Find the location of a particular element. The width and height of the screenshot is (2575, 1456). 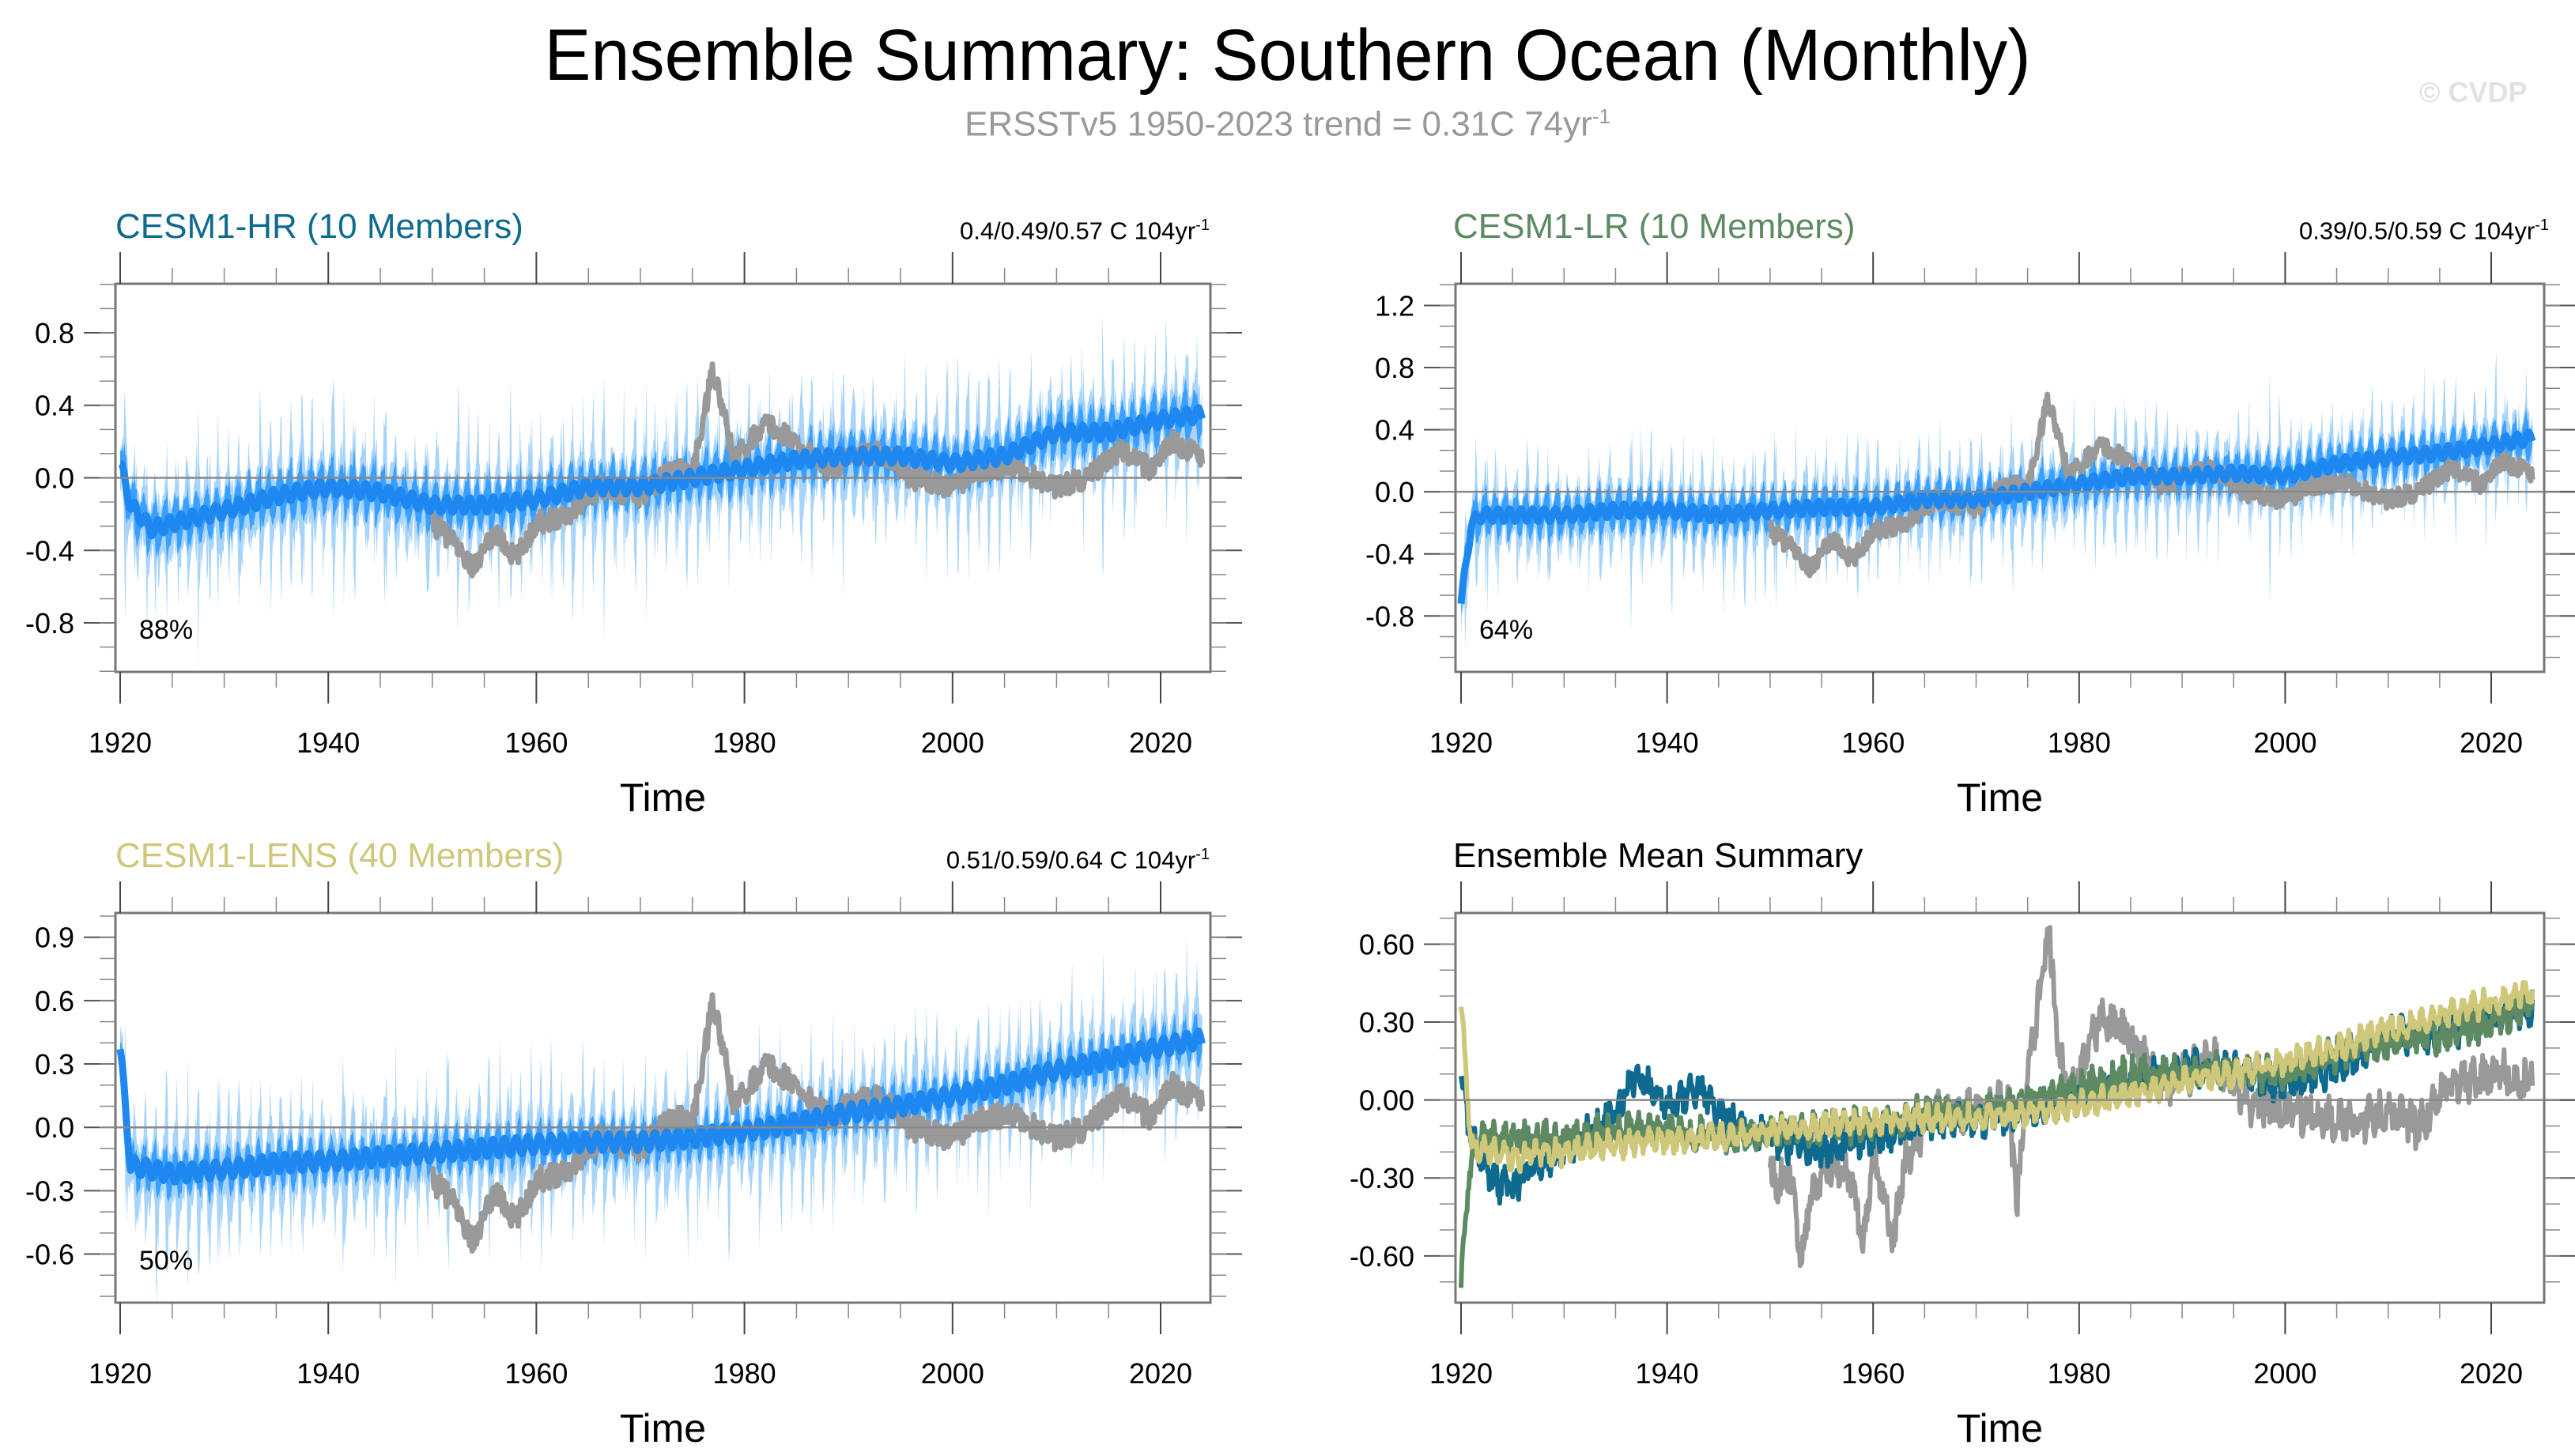

percent-label: 64% is located at coordinates (1506, 630).